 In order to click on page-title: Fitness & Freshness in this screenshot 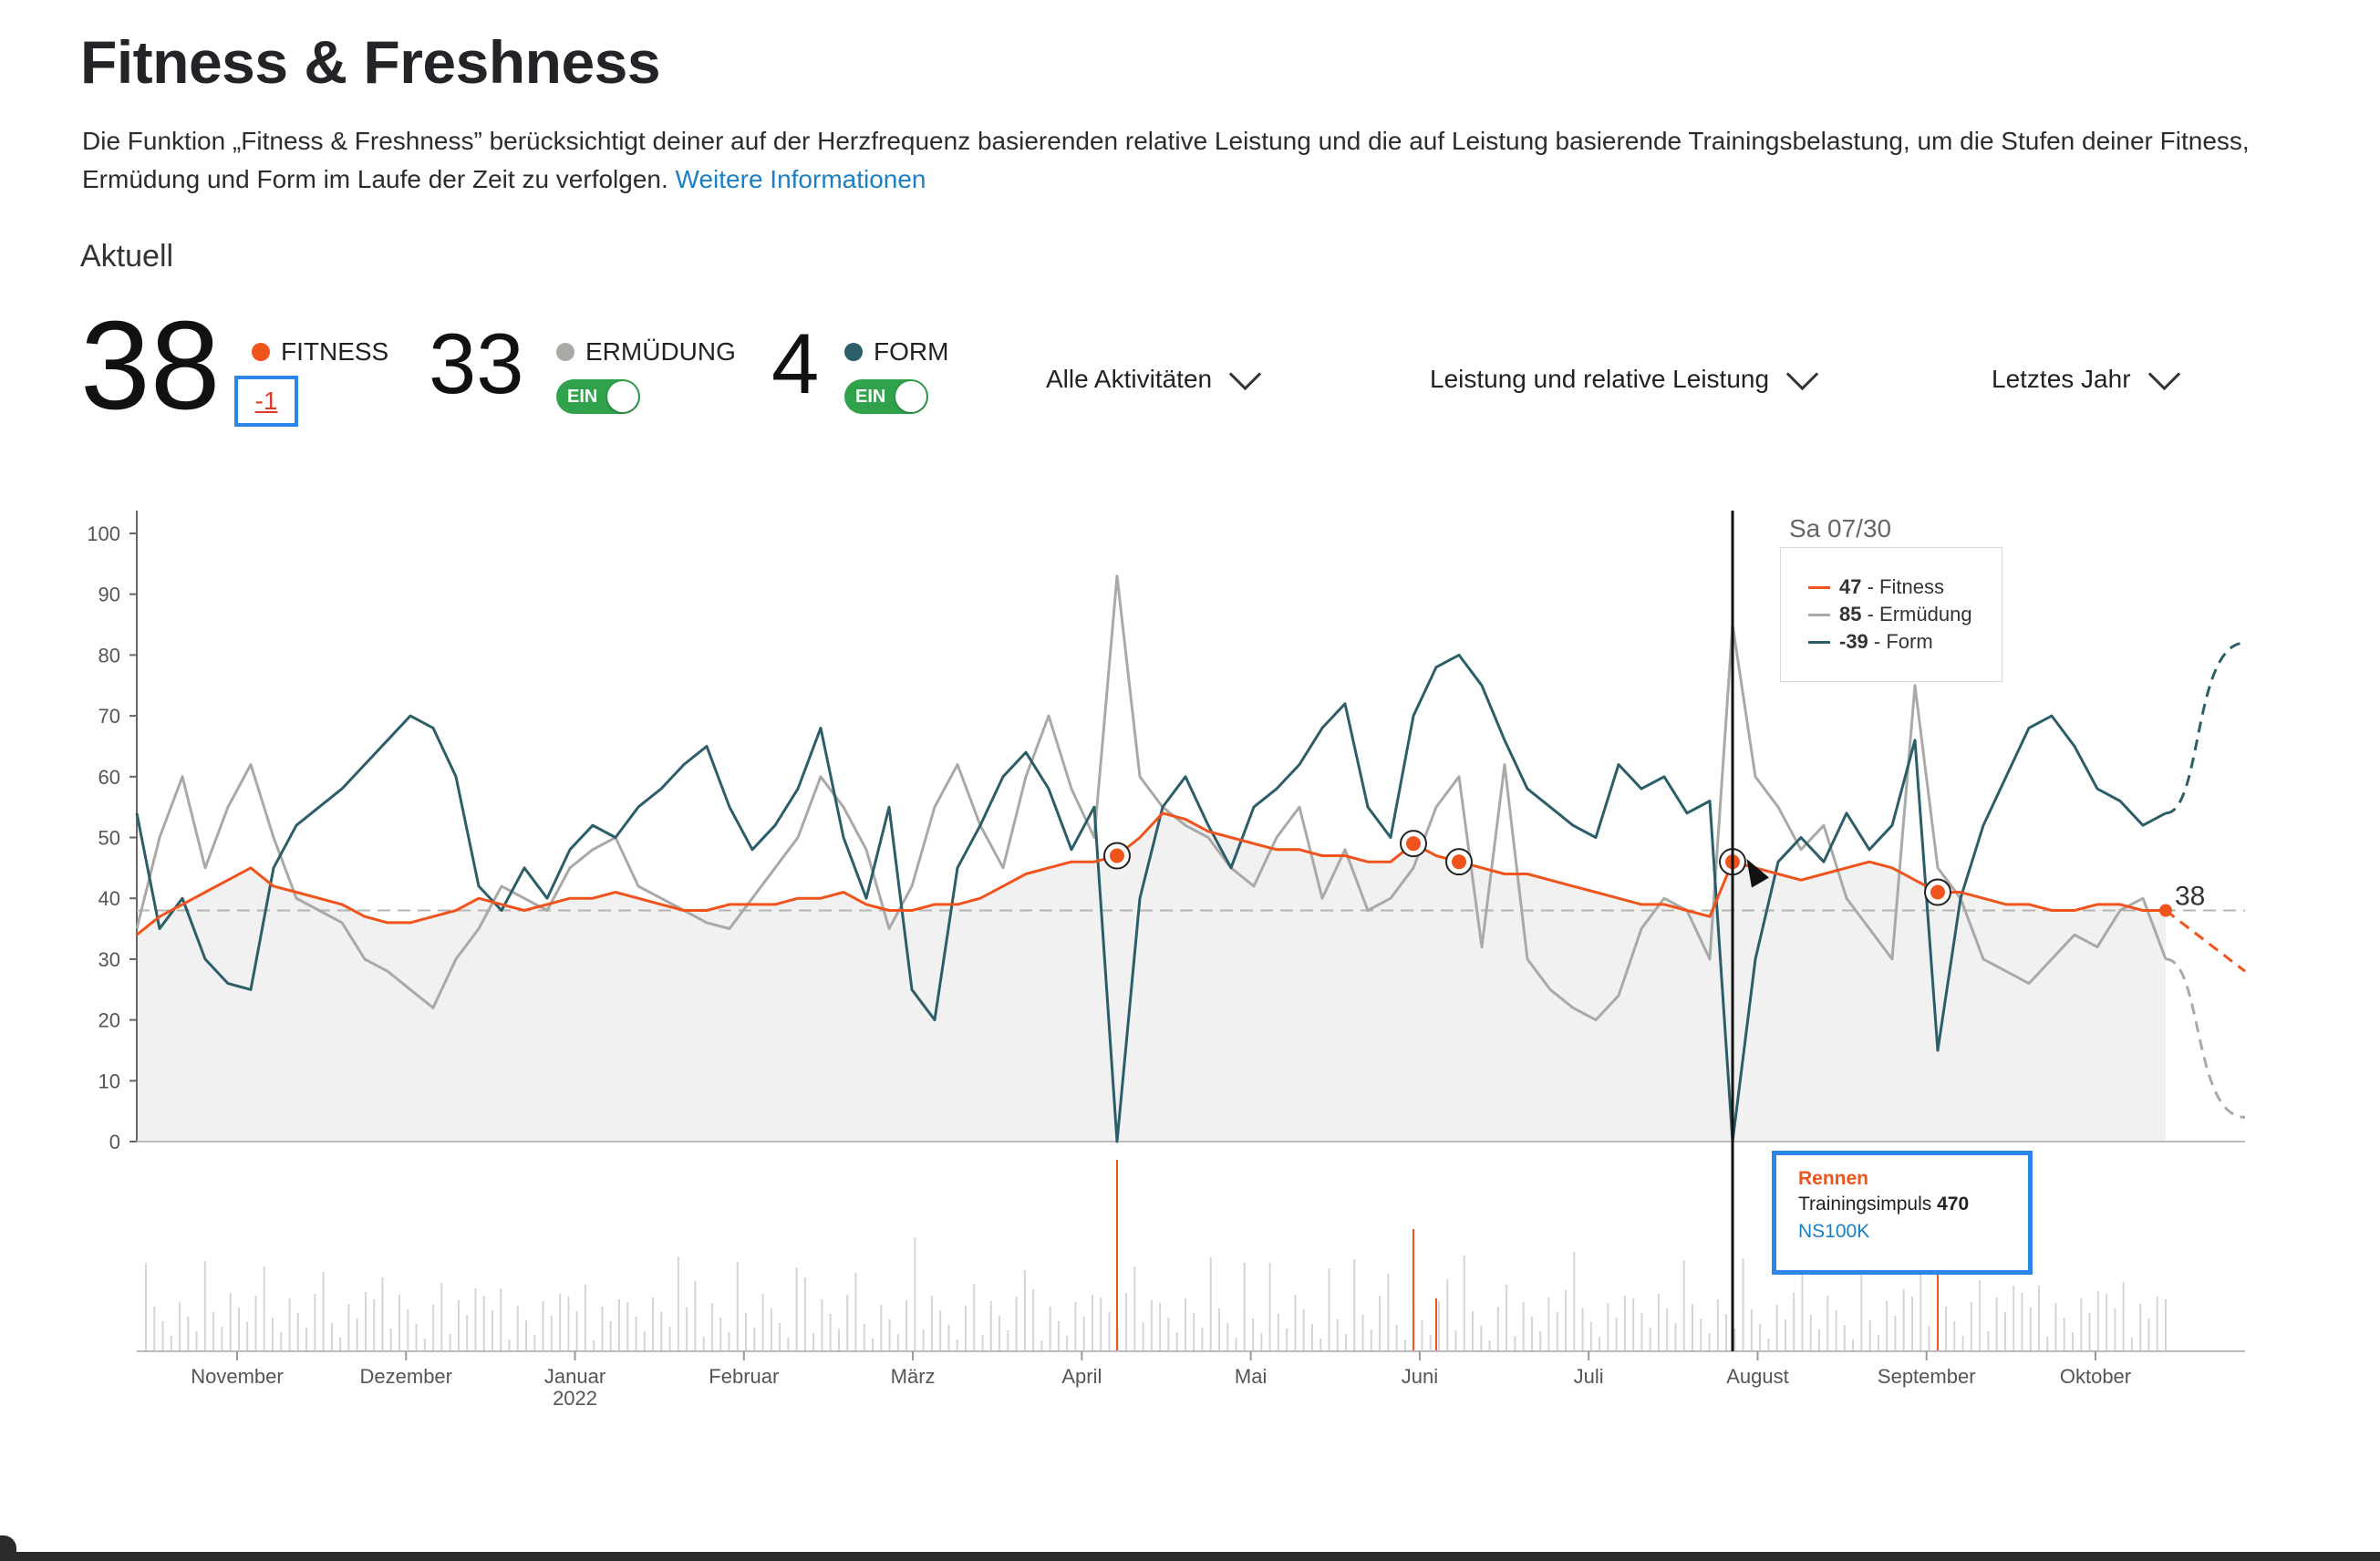, I will do `click(371, 62)`.